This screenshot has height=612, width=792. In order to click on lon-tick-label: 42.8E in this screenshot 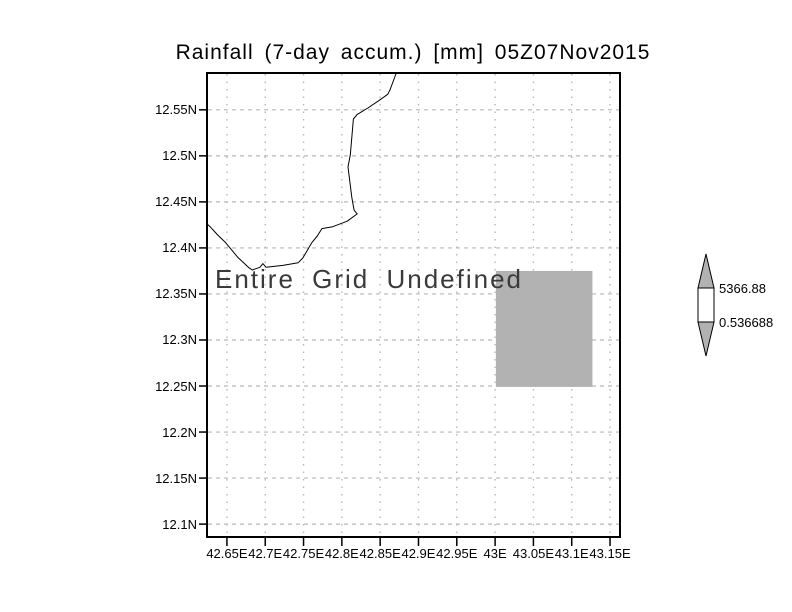, I will do `click(341, 553)`.